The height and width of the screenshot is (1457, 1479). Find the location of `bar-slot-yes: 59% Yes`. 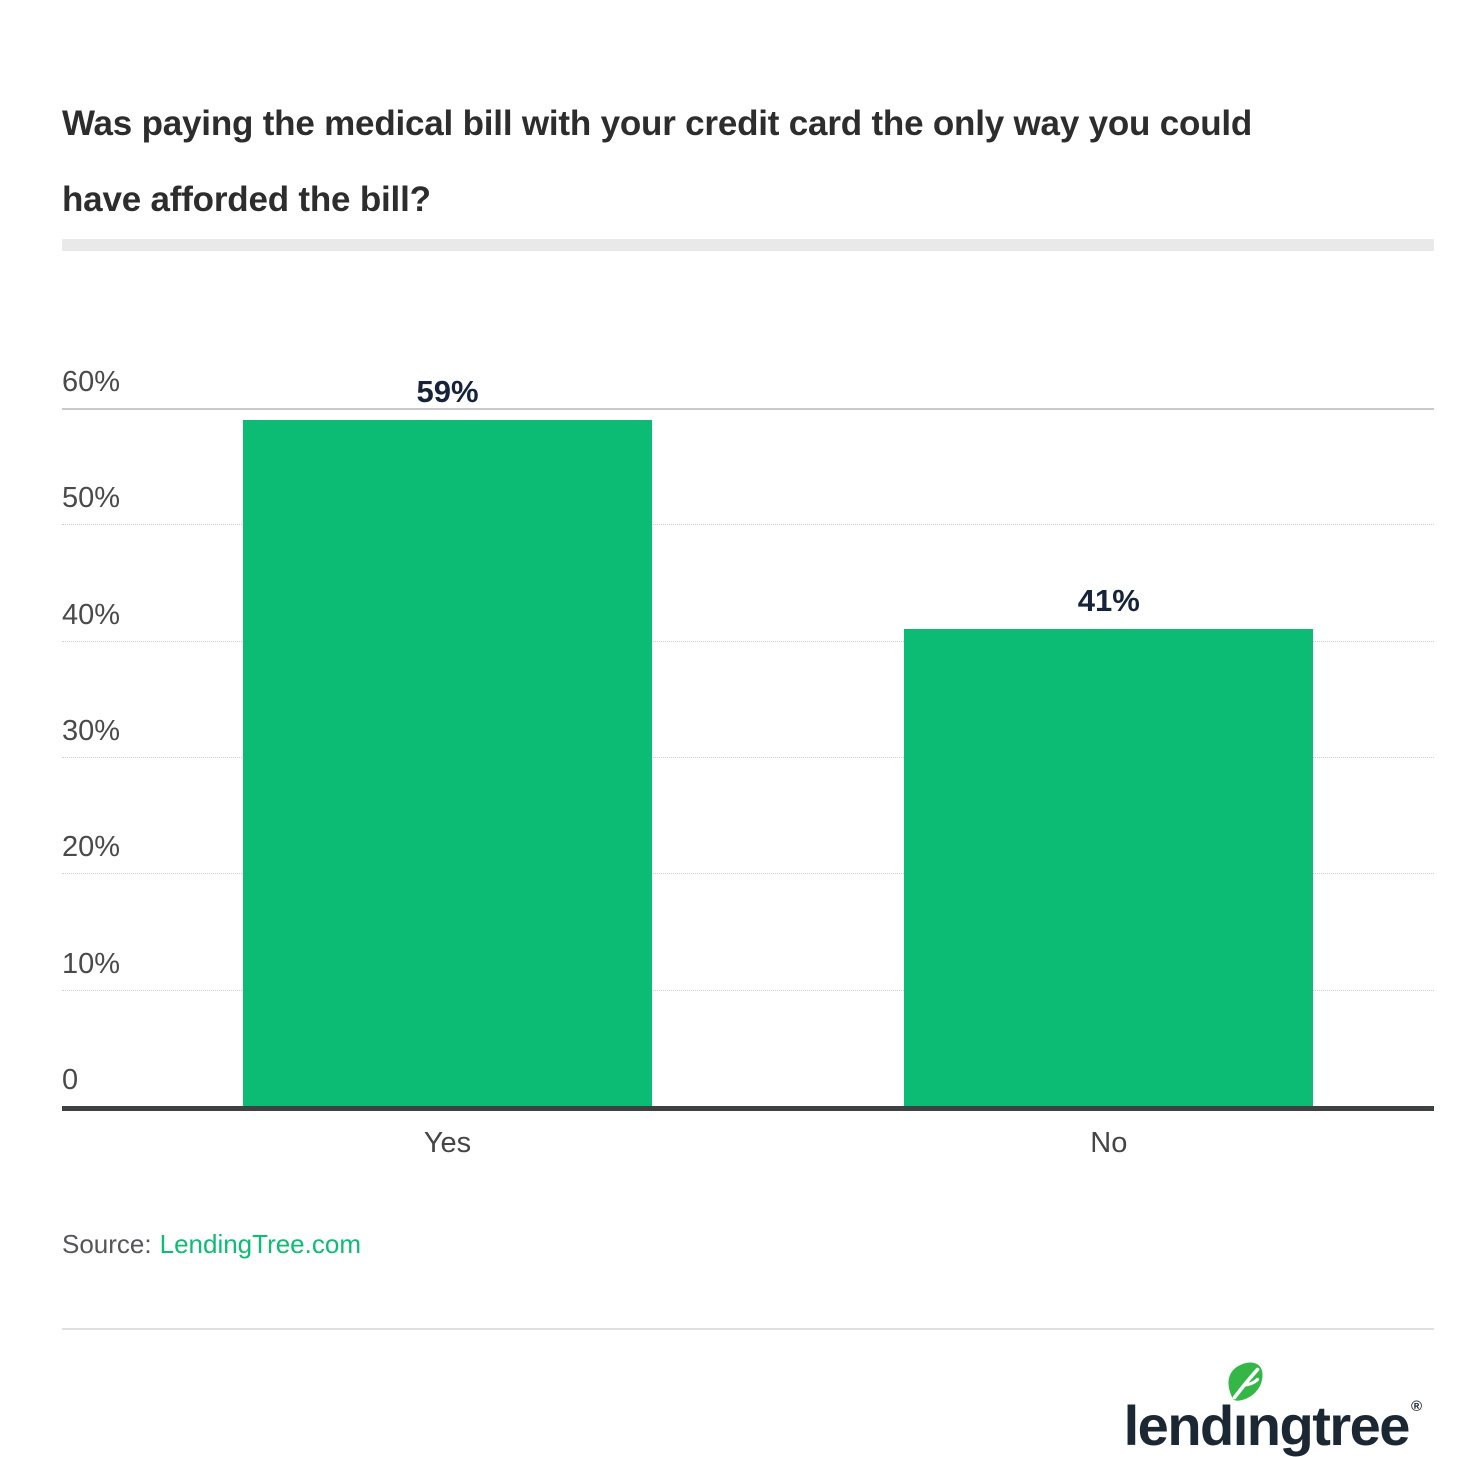

bar-slot-yes: 59% Yes is located at coordinates (447, 767).